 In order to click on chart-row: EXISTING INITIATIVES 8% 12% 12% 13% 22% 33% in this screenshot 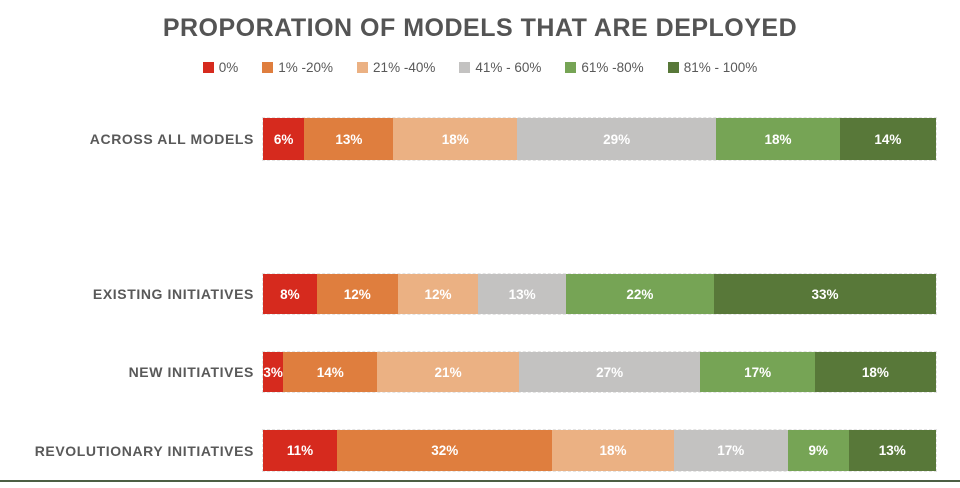, I will do `click(480, 294)`.